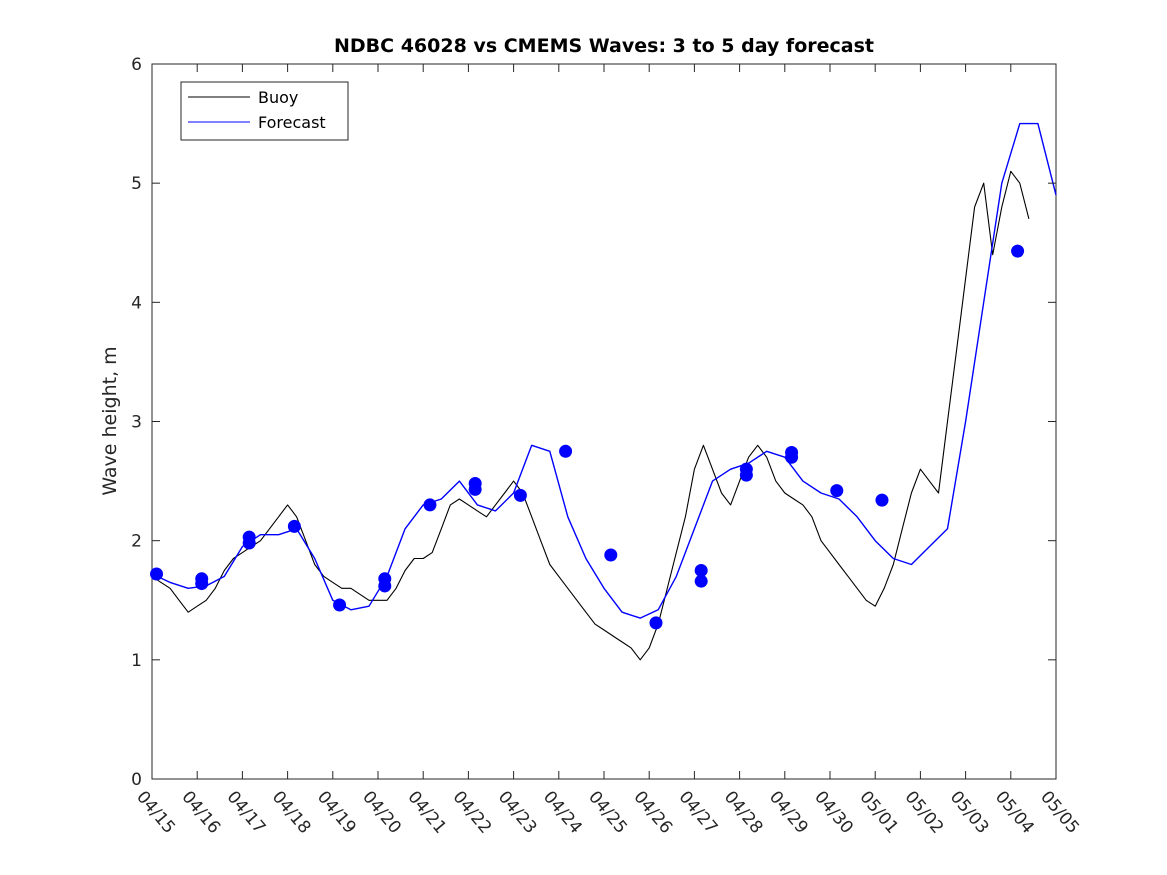 The width and height of the screenshot is (1167, 875). I want to click on legend-label-buoy: Buoy, so click(278, 97).